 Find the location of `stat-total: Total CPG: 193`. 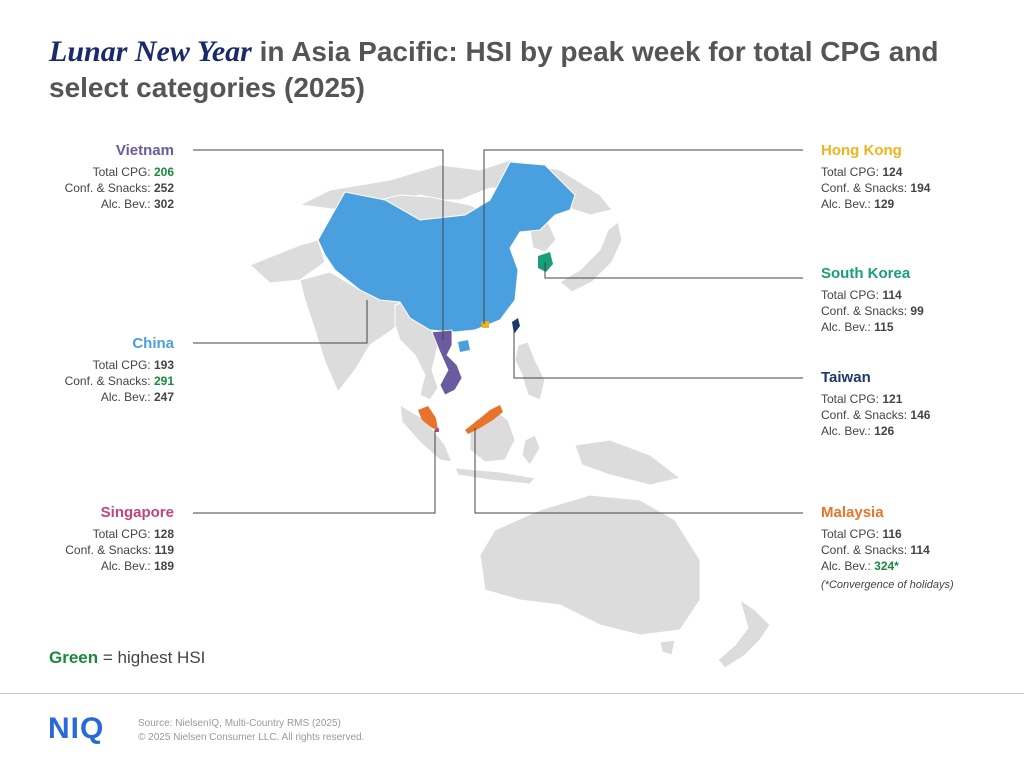

stat-total: Total CPG: 193 is located at coordinates (133, 365).